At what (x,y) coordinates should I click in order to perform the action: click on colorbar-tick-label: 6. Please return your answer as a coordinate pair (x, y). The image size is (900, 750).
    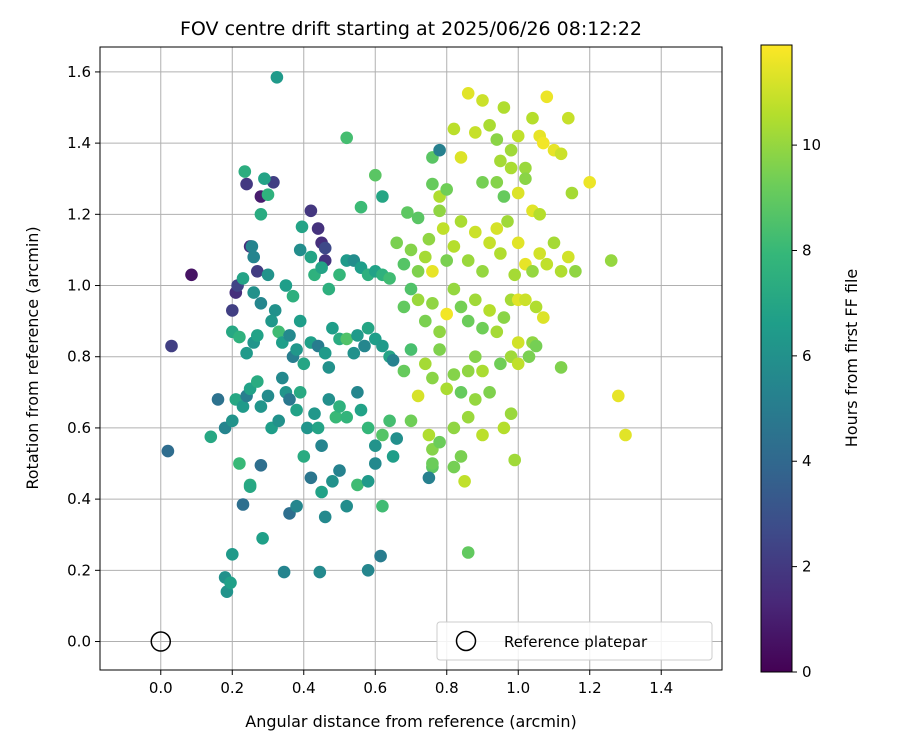
    Looking at the image, I should click on (807, 356).